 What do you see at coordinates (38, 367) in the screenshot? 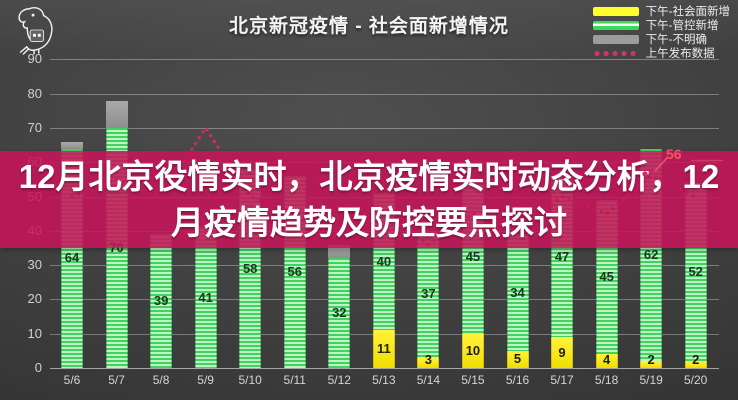
I see `y-axis-tick-label: 0` at bounding box center [38, 367].